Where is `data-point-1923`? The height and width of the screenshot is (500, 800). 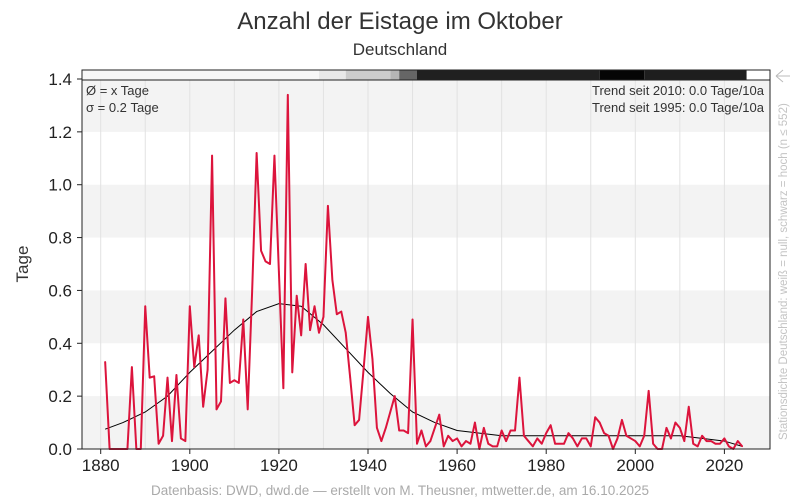 data-point-1923 is located at coordinates (292, 372).